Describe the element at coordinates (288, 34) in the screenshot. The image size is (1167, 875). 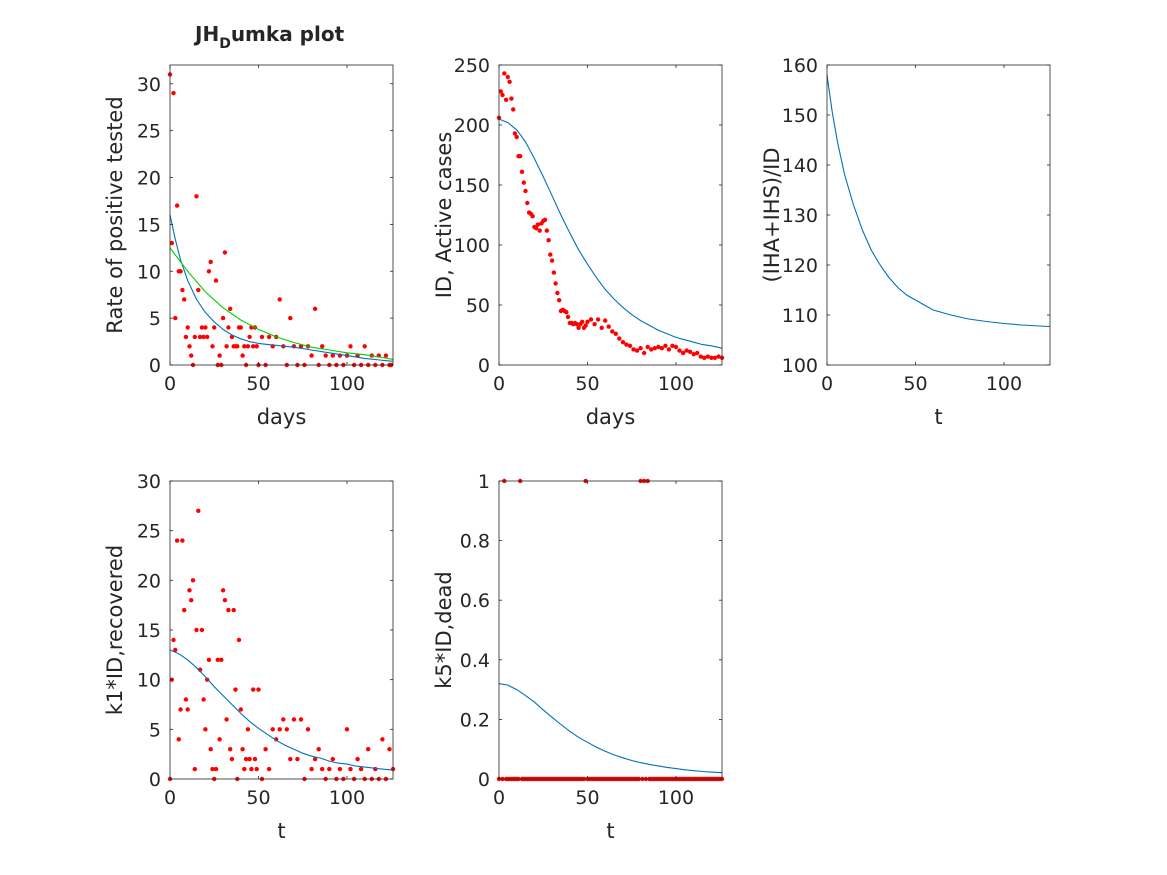
I see `figure-title-rest: umka plot` at that location.